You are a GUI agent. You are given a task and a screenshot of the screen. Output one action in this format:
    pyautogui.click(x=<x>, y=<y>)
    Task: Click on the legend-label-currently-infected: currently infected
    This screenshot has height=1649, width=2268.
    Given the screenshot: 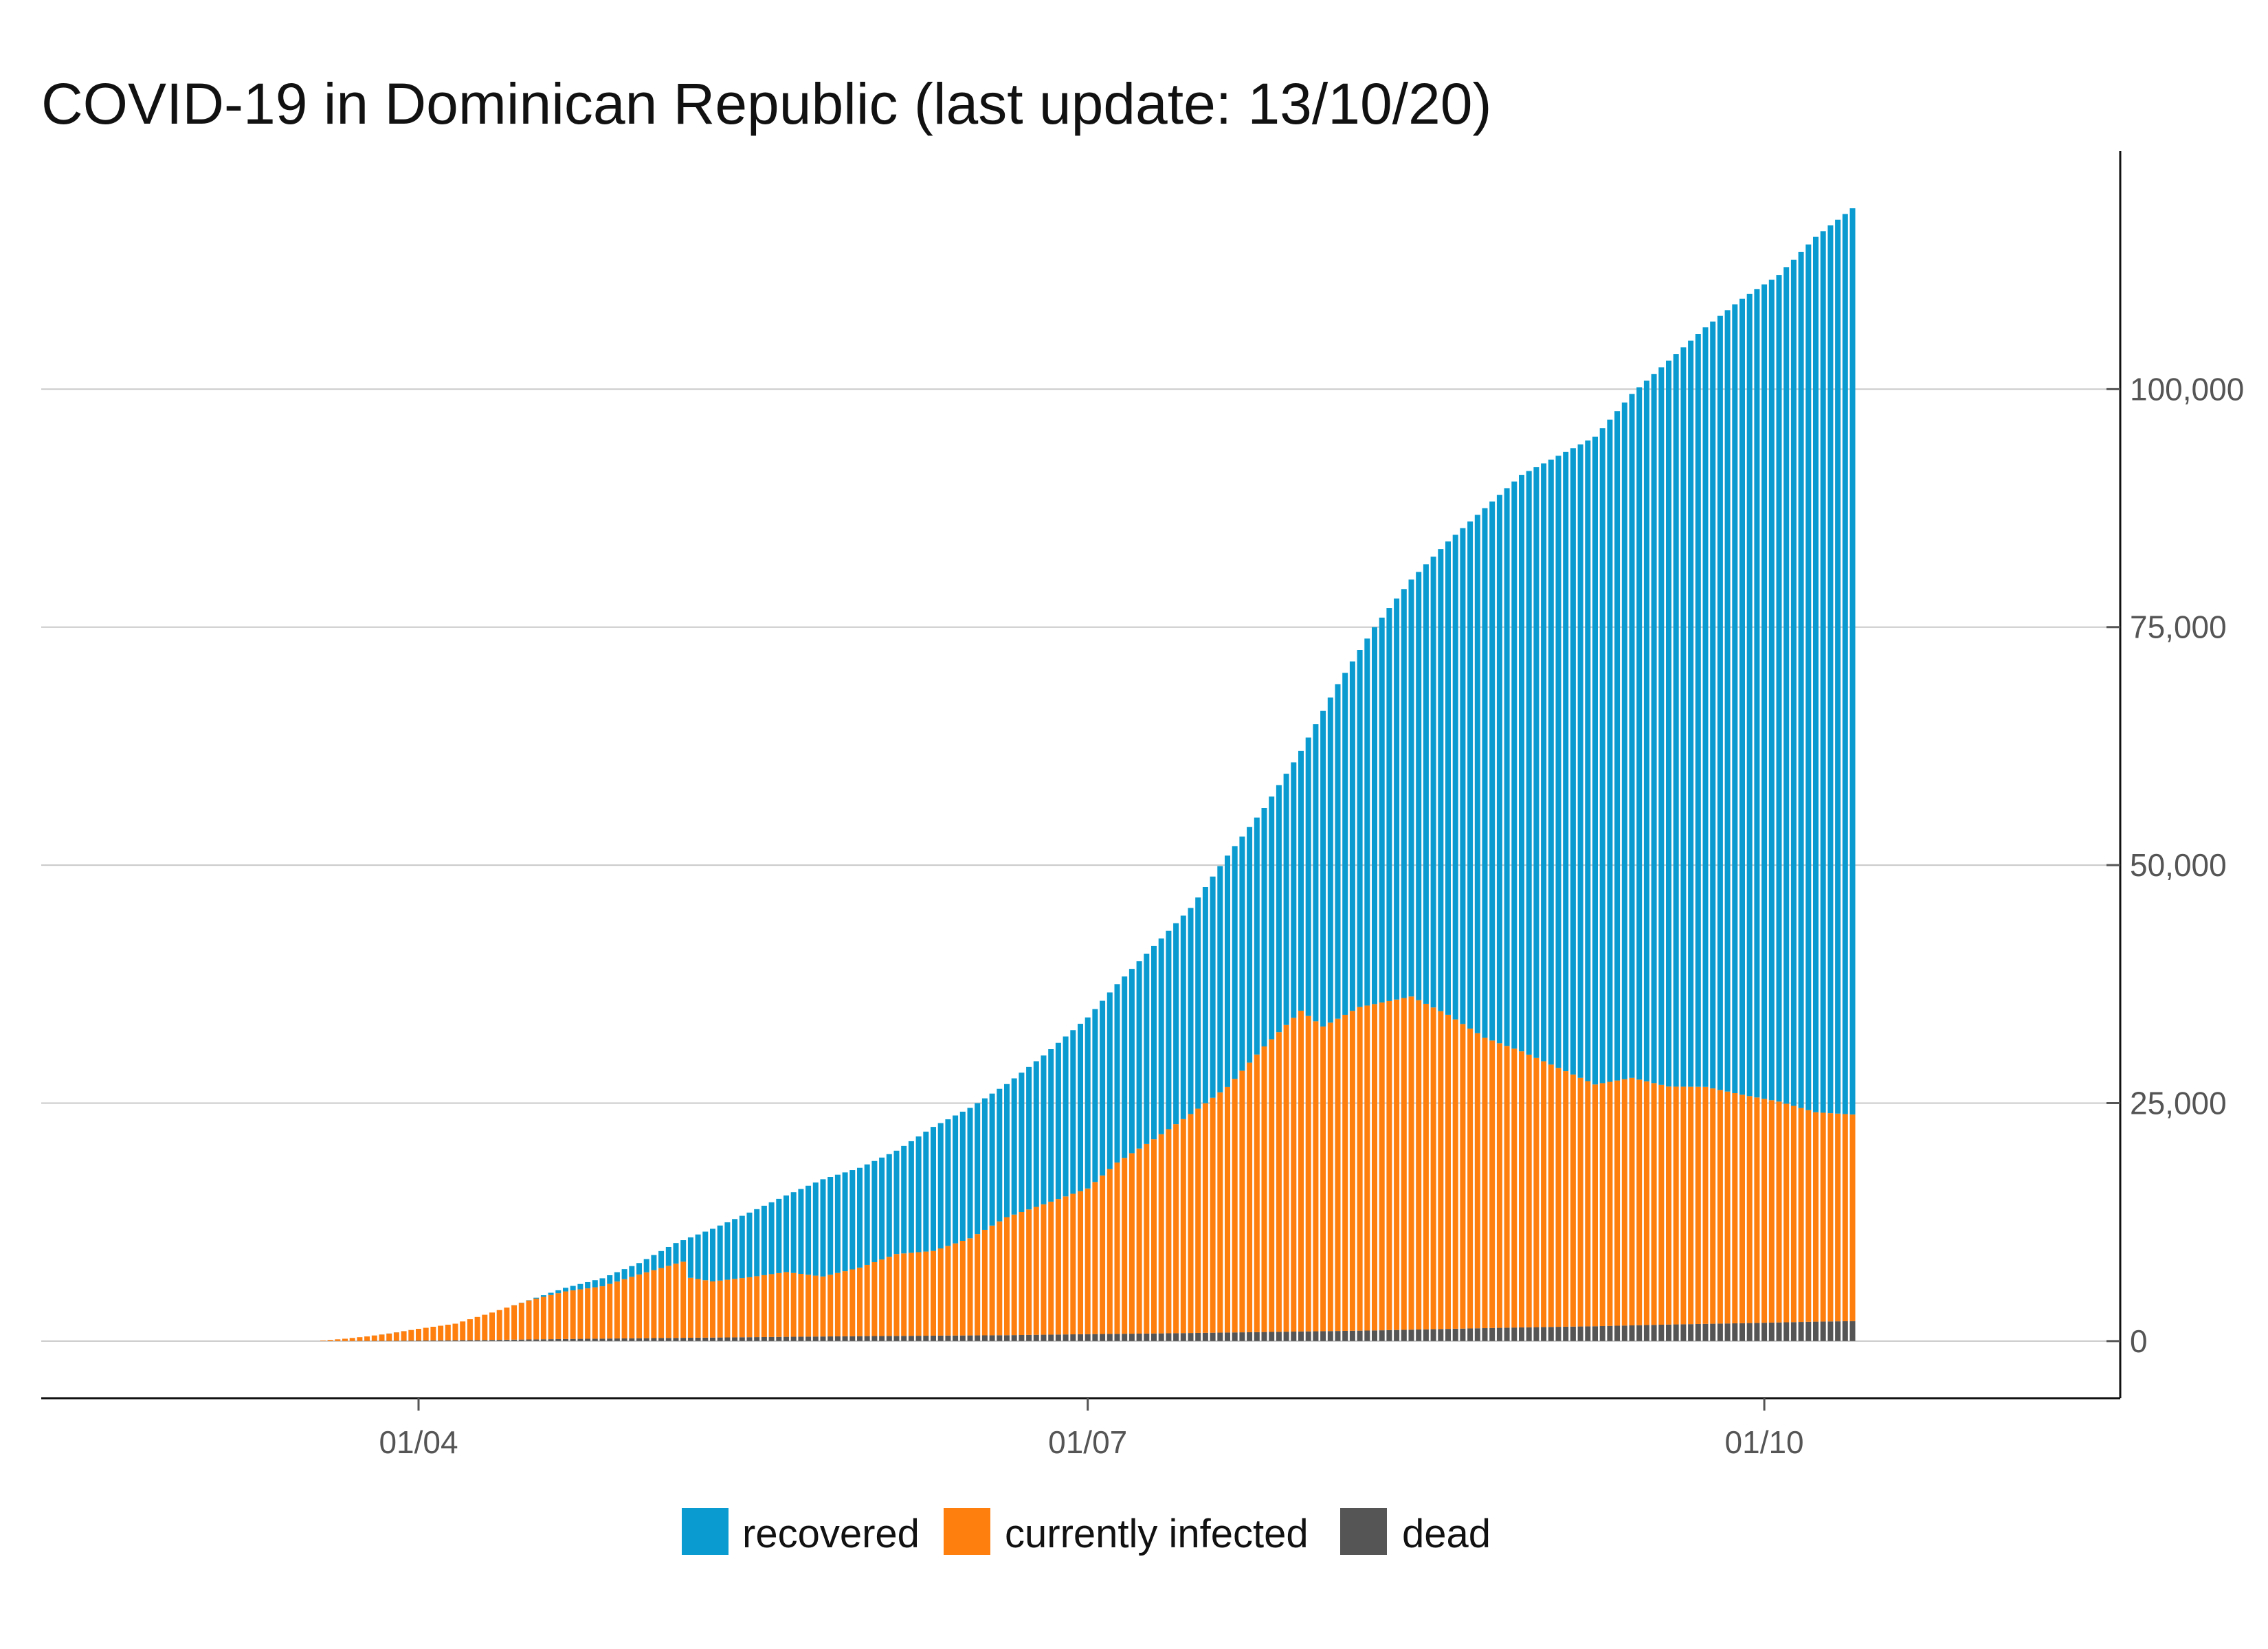 What is the action you would take?
    pyautogui.click(x=1157, y=1534)
    